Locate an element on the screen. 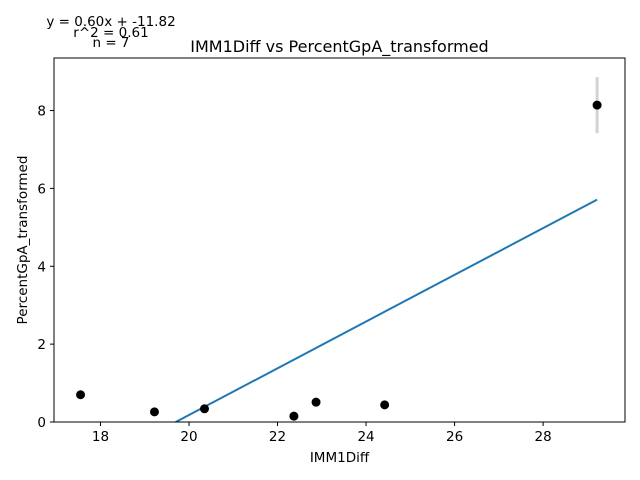  y-tick-label: 8 is located at coordinates (41, 112).